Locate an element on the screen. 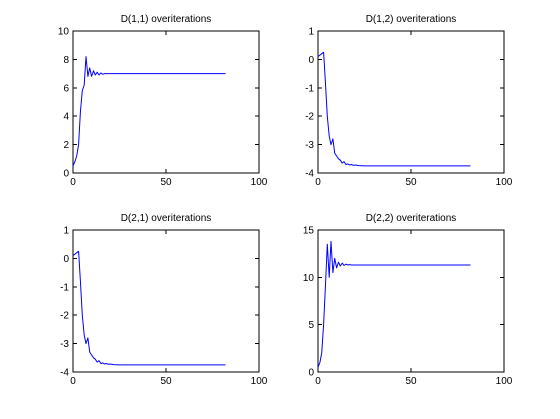  y-tick-label: 2 is located at coordinates (66, 145).